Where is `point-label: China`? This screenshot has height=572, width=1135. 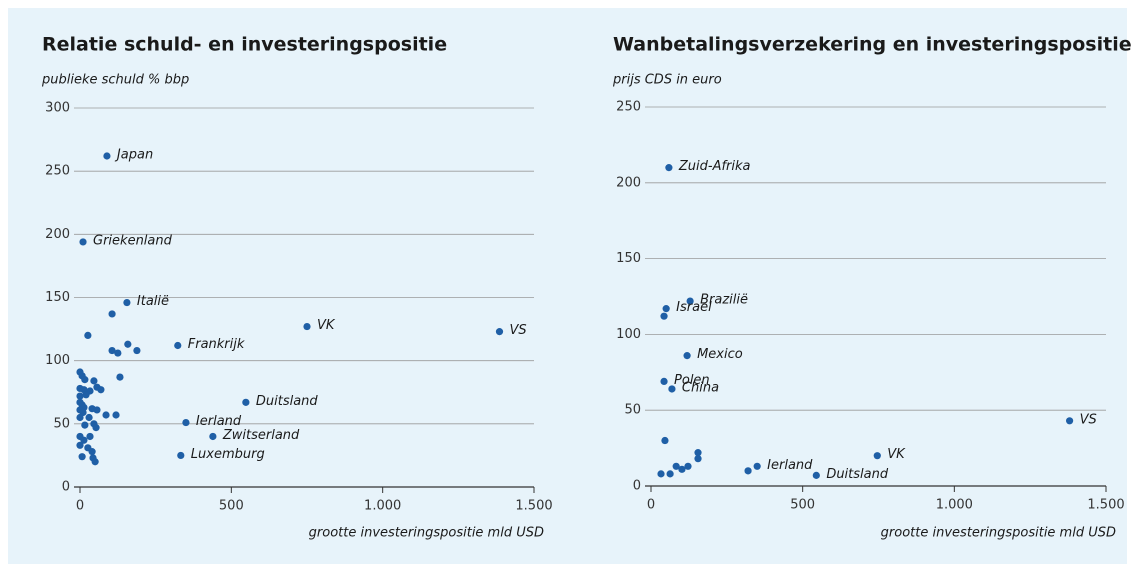 point-label: China is located at coordinates (700, 387).